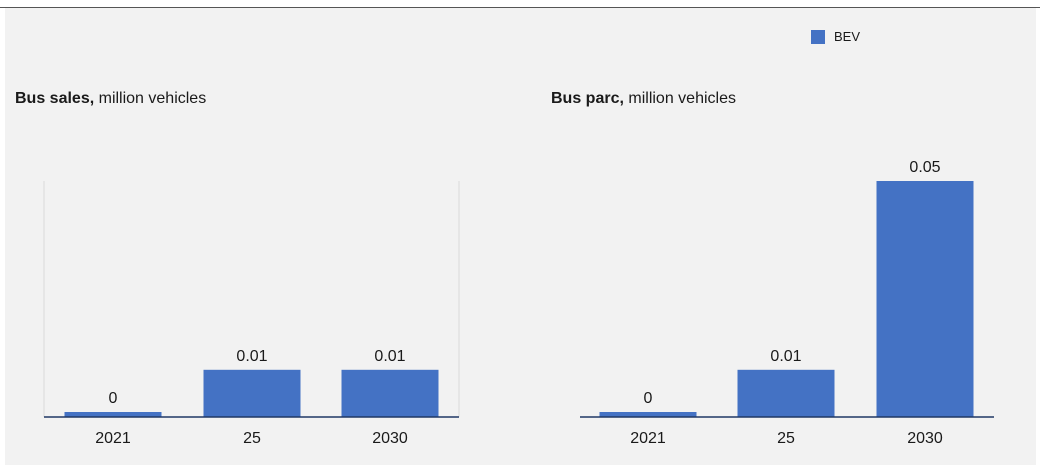  I want to click on chart-title-bus-parc: Bus parc, million vehicles, so click(643, 99).